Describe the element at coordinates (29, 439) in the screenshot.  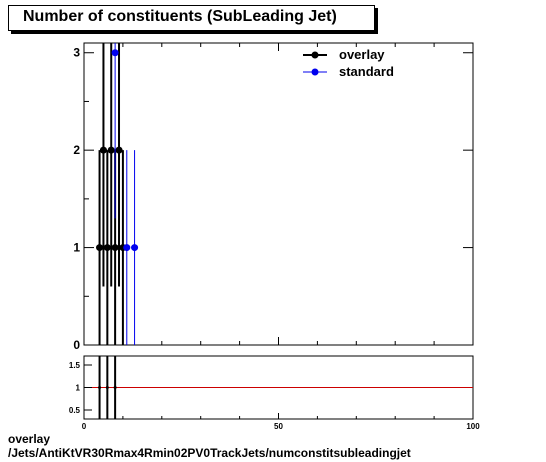
I see `caption-dataset: overlay` at that location.